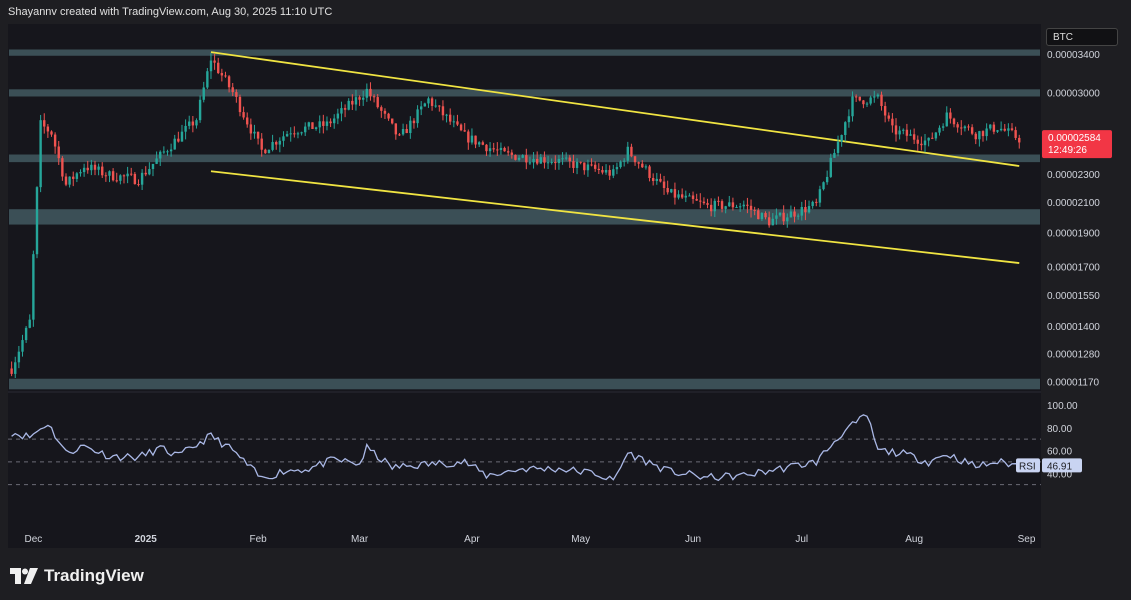 Image resolution: width=1131 pixels, height=600 pixels. I want to click on time-tick-label: Sep, so click(1027, 539).